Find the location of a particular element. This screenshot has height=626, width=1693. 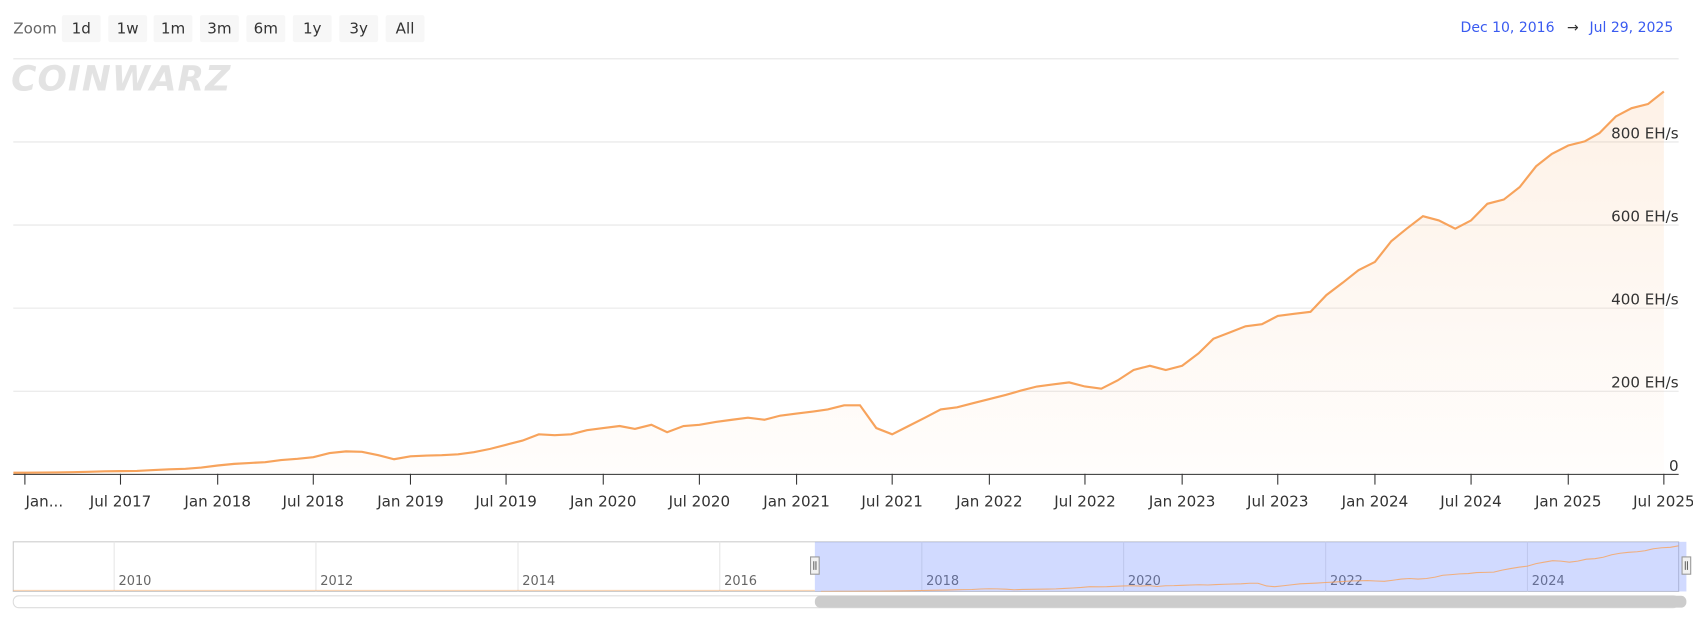

navigator-series is located at coordinates (1249, 568).